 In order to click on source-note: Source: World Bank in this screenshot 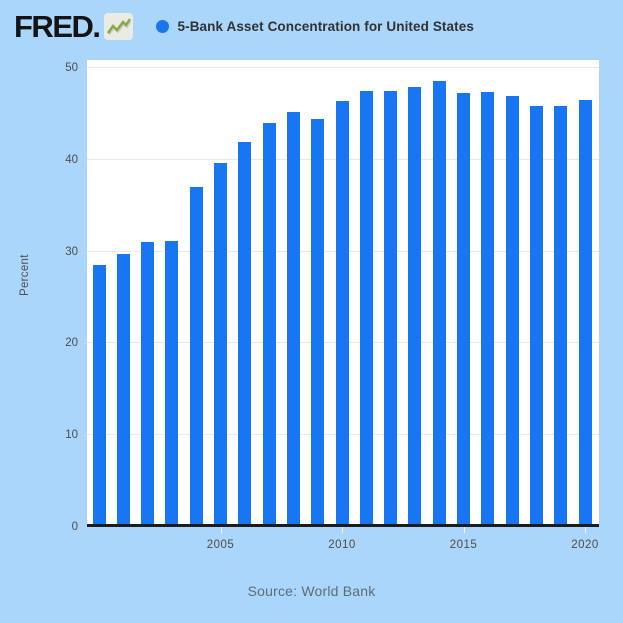, I will do `click(311, 591)`.